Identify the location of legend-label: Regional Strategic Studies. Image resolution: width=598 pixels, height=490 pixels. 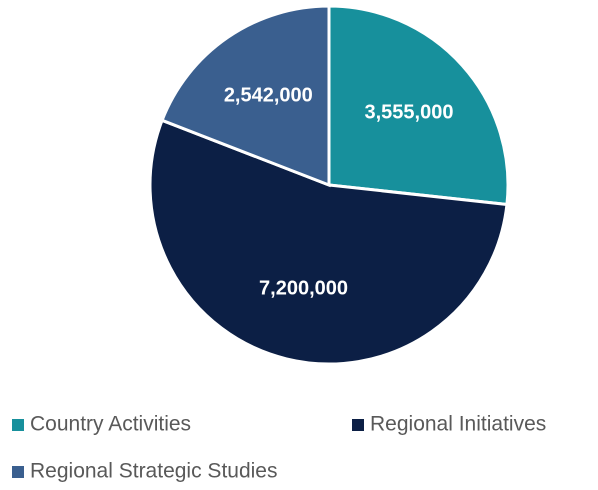
(153, 471).